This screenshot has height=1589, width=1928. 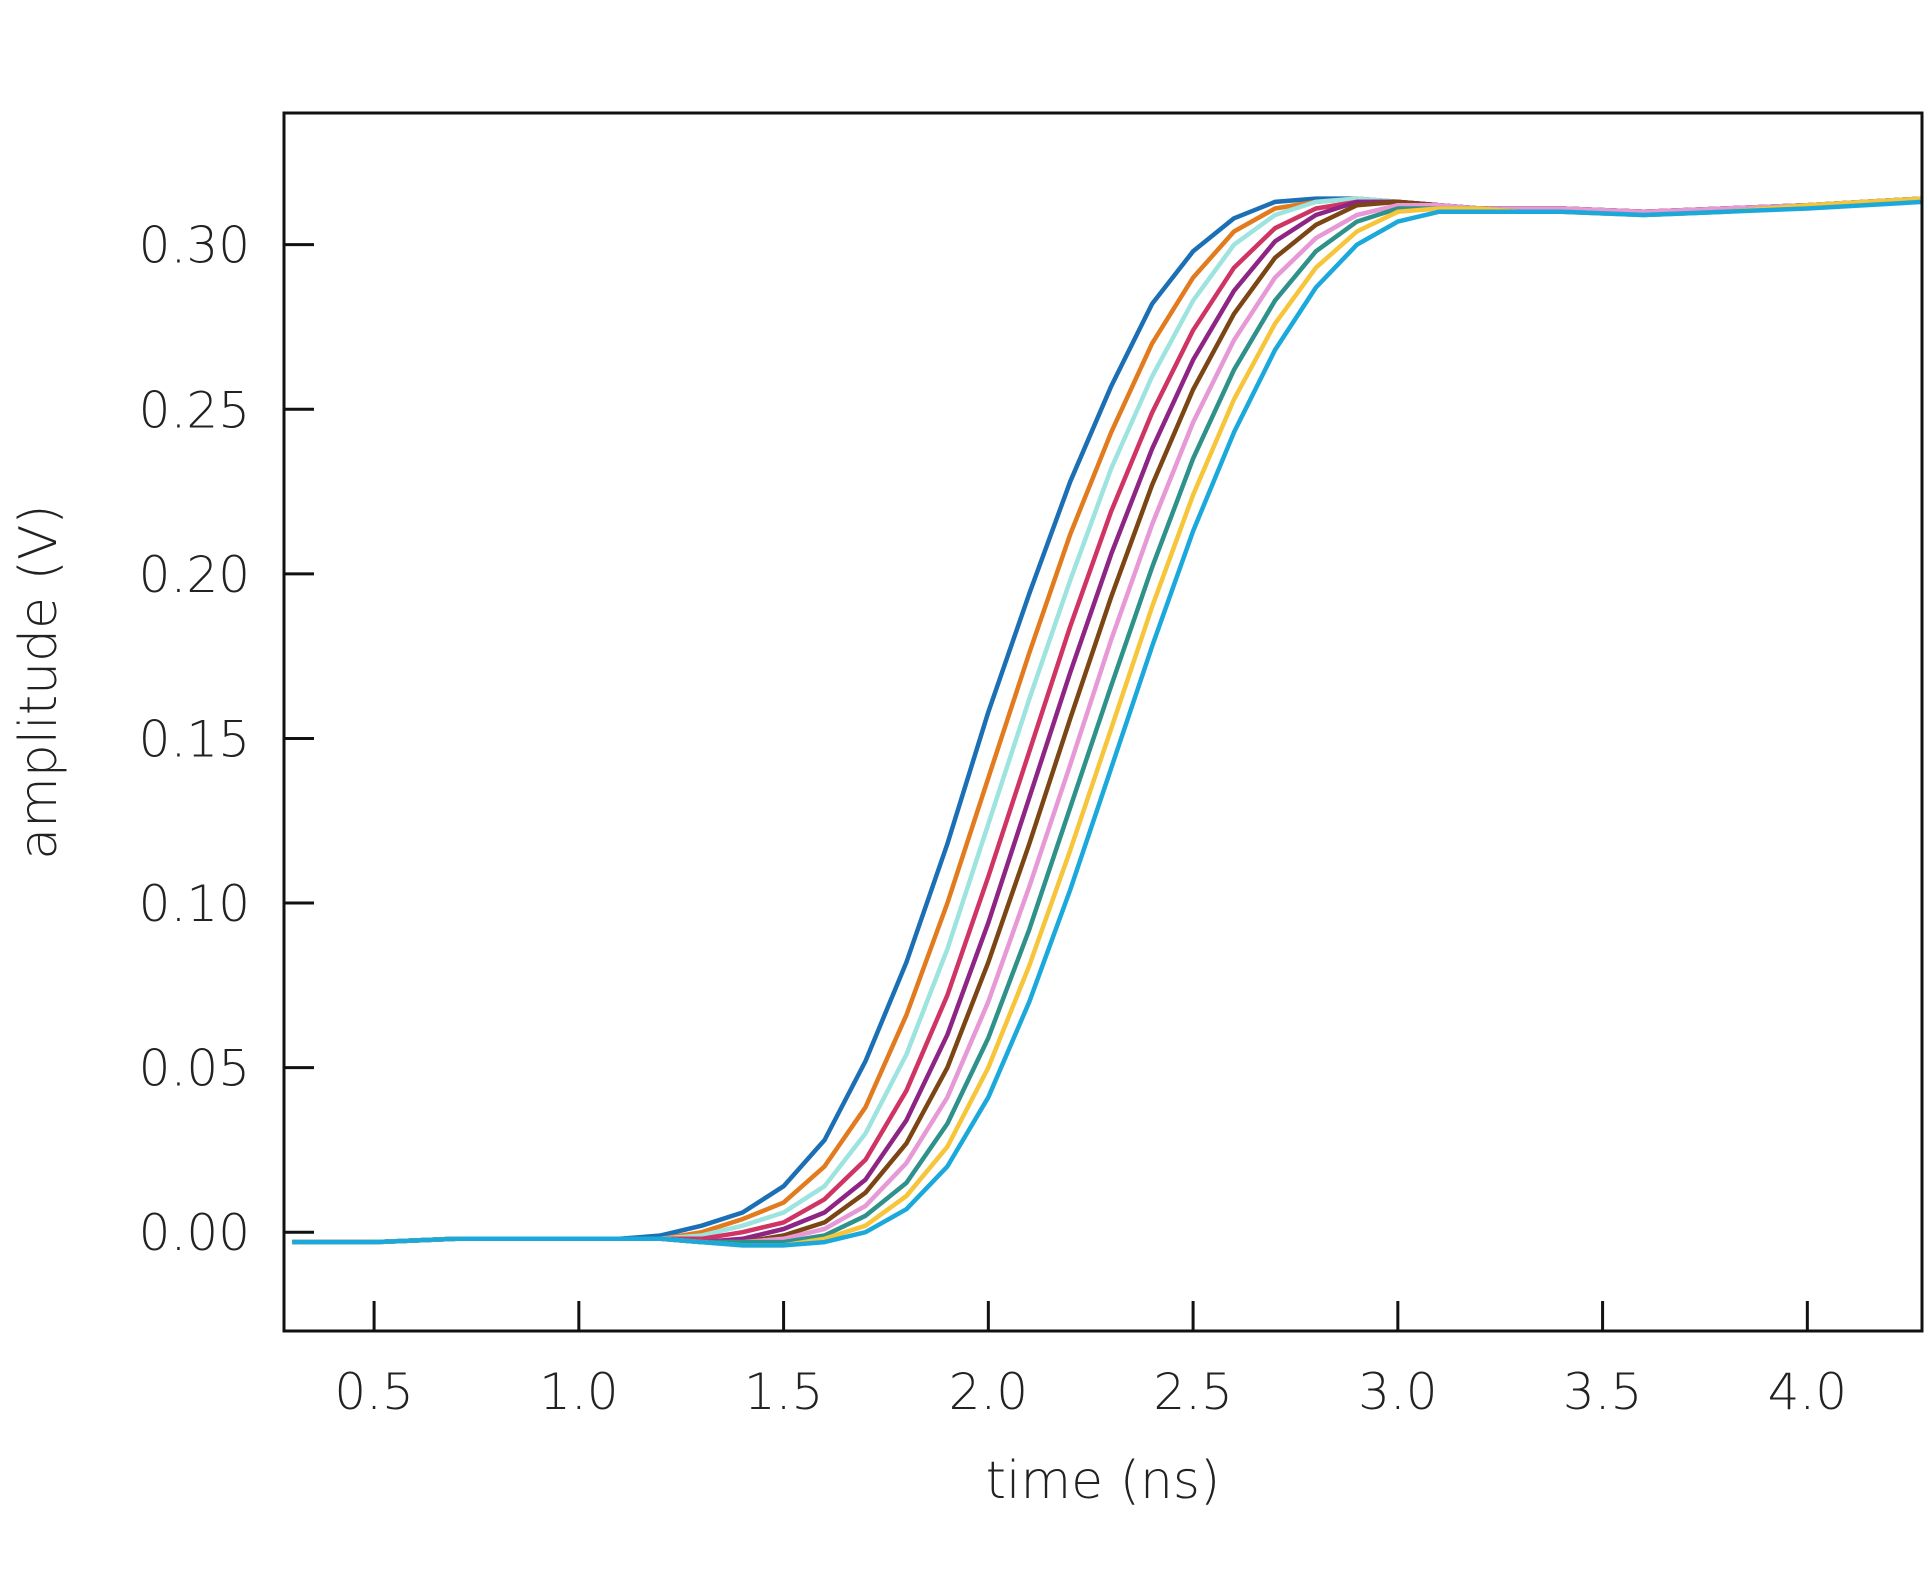 I want to click on y-tick-label: 0.10, so click(x=194, y=904).